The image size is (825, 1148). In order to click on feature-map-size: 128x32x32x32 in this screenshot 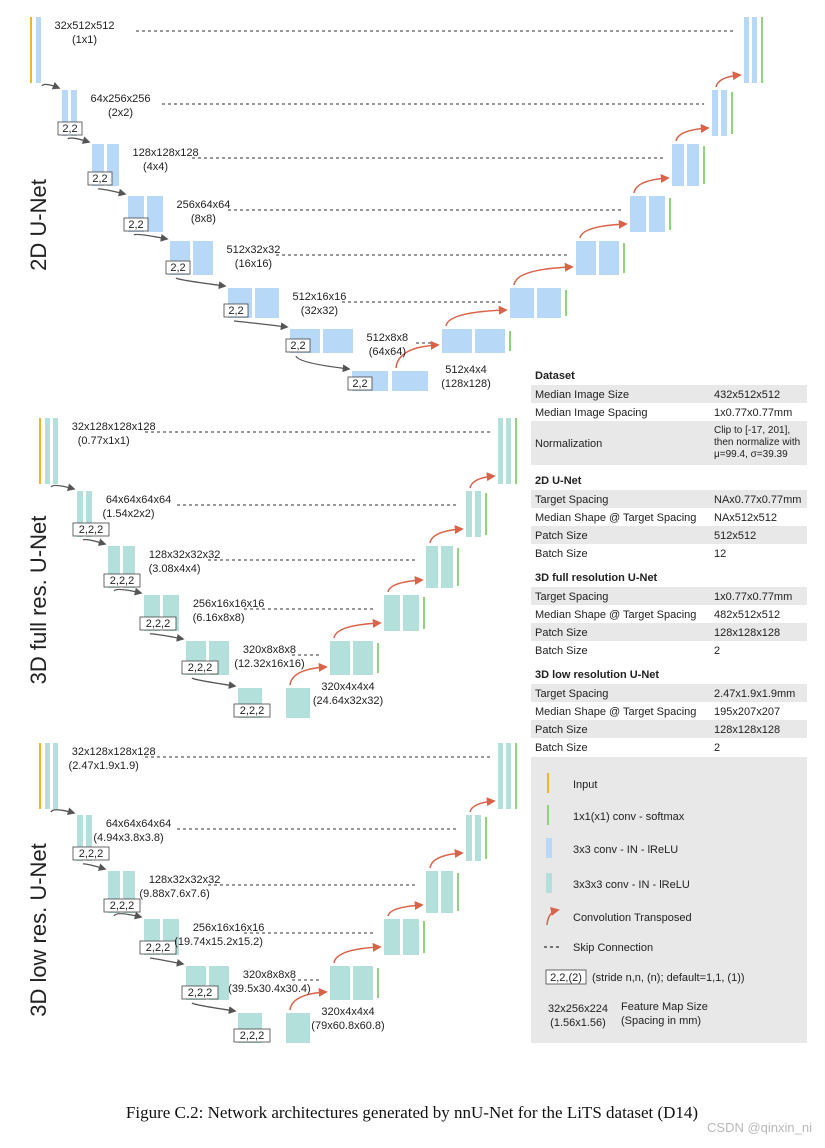, I will do `click(185, 555)`.